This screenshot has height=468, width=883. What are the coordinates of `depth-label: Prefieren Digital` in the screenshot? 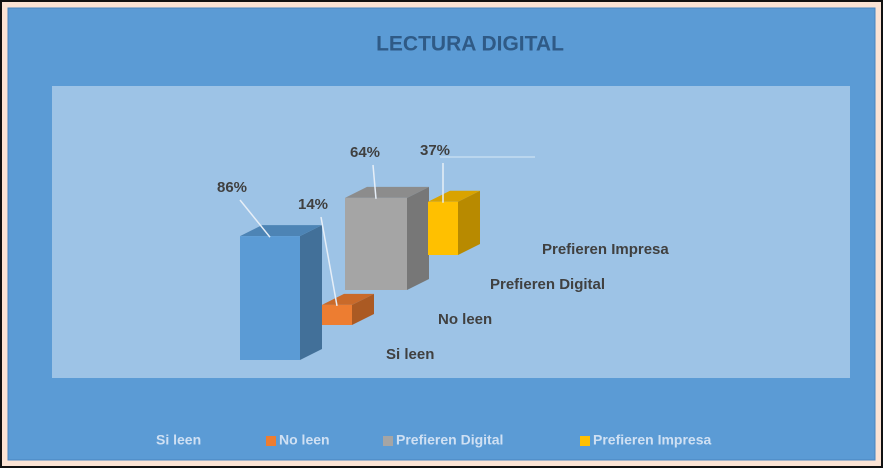 It's located at (547, 284).